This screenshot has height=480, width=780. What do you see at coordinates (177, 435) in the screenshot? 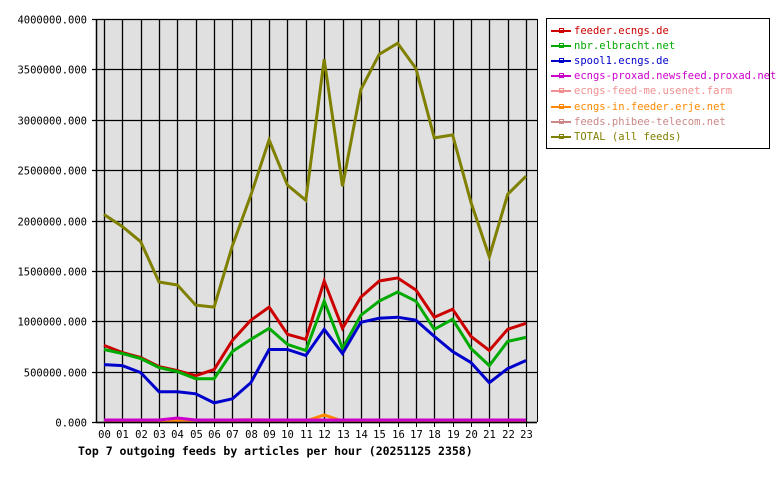
I see `x-tick-label: 04` at bounding box center [177, 435].